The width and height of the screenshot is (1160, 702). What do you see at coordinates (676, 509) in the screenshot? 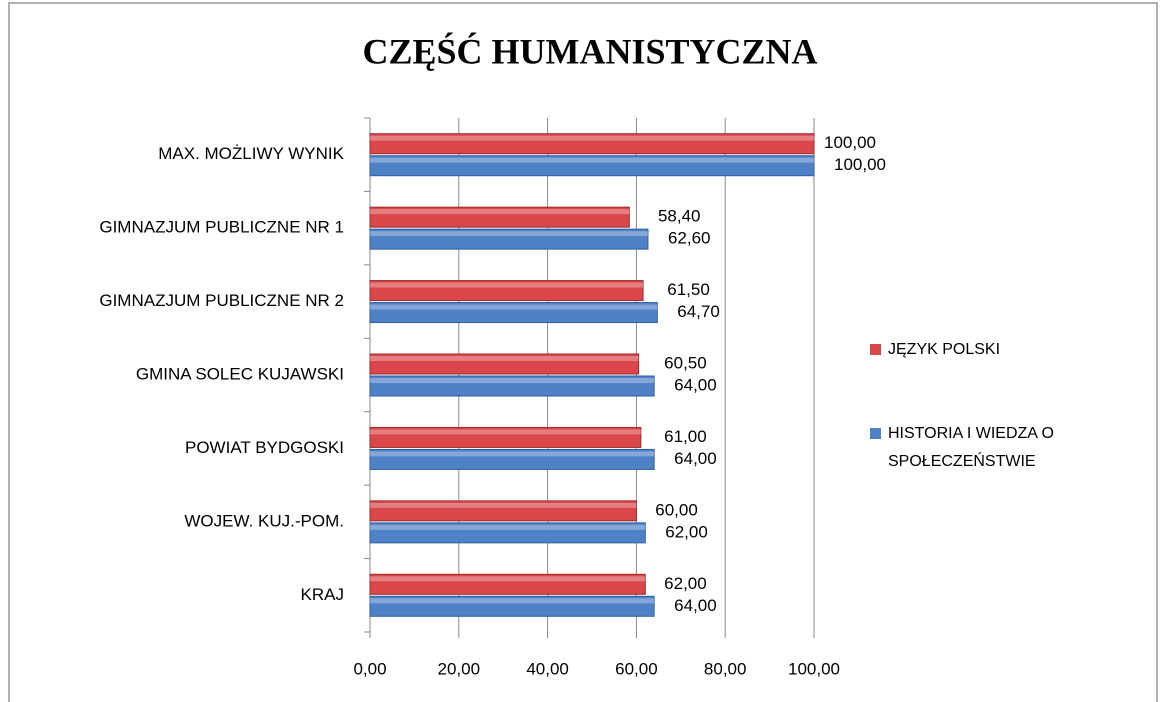
I see `value-label: 60,00` at bounding box center [676, 509].